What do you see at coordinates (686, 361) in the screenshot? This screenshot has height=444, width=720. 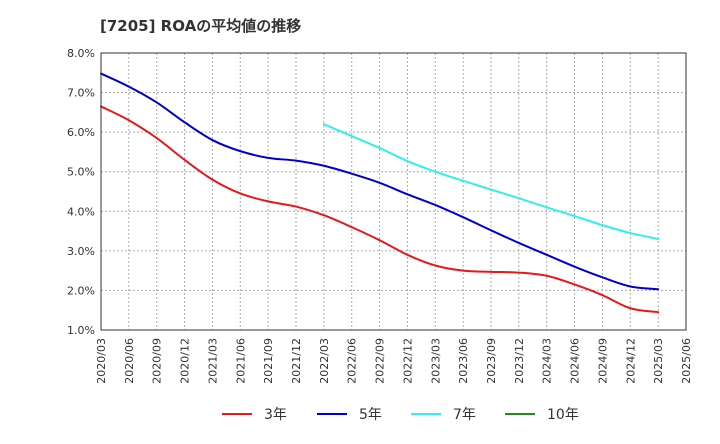 I see `x-tick-label: 2025/06` at bounding box center [686, 361].